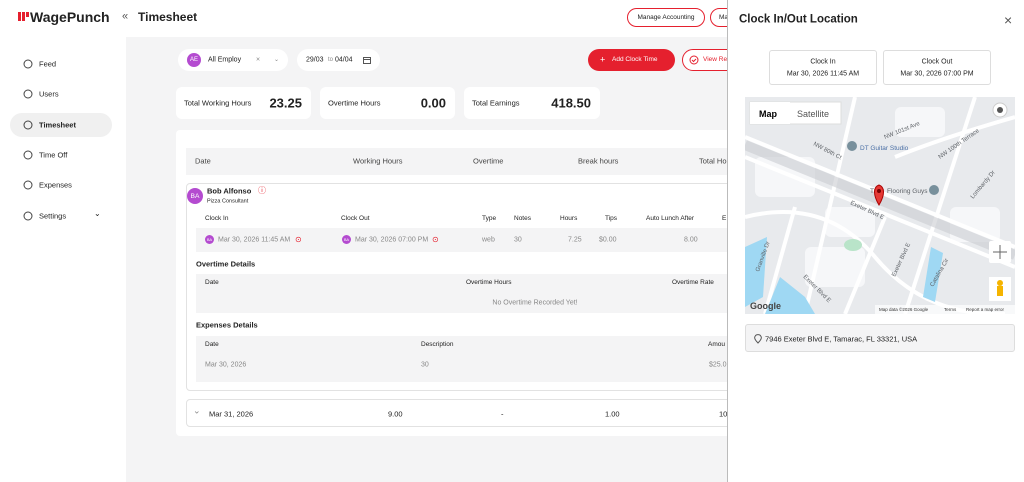  Describe the element at coordinates (466, 359) in the screenshot. I see `expenses-box` at that location.